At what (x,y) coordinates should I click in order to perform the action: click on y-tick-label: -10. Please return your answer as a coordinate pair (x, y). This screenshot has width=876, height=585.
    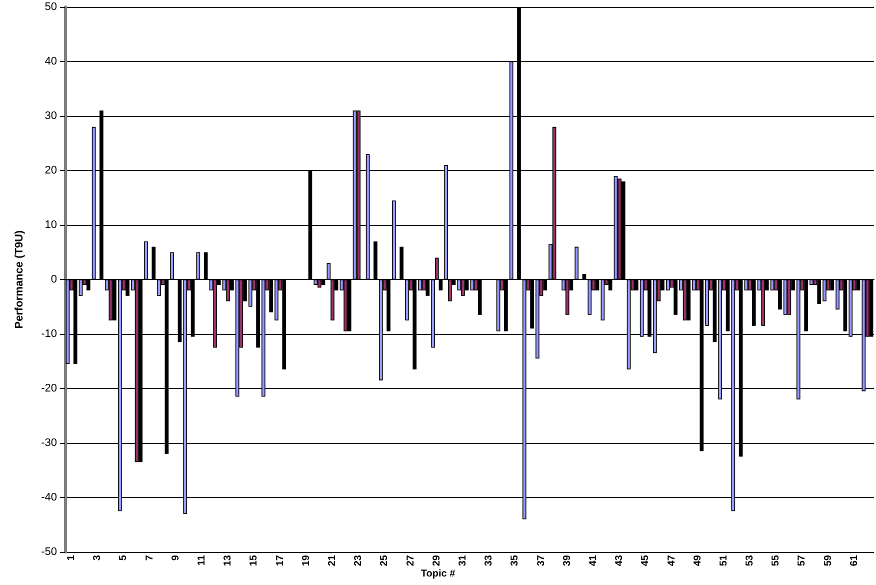
    Looking at the image, I should click on (49, 334).